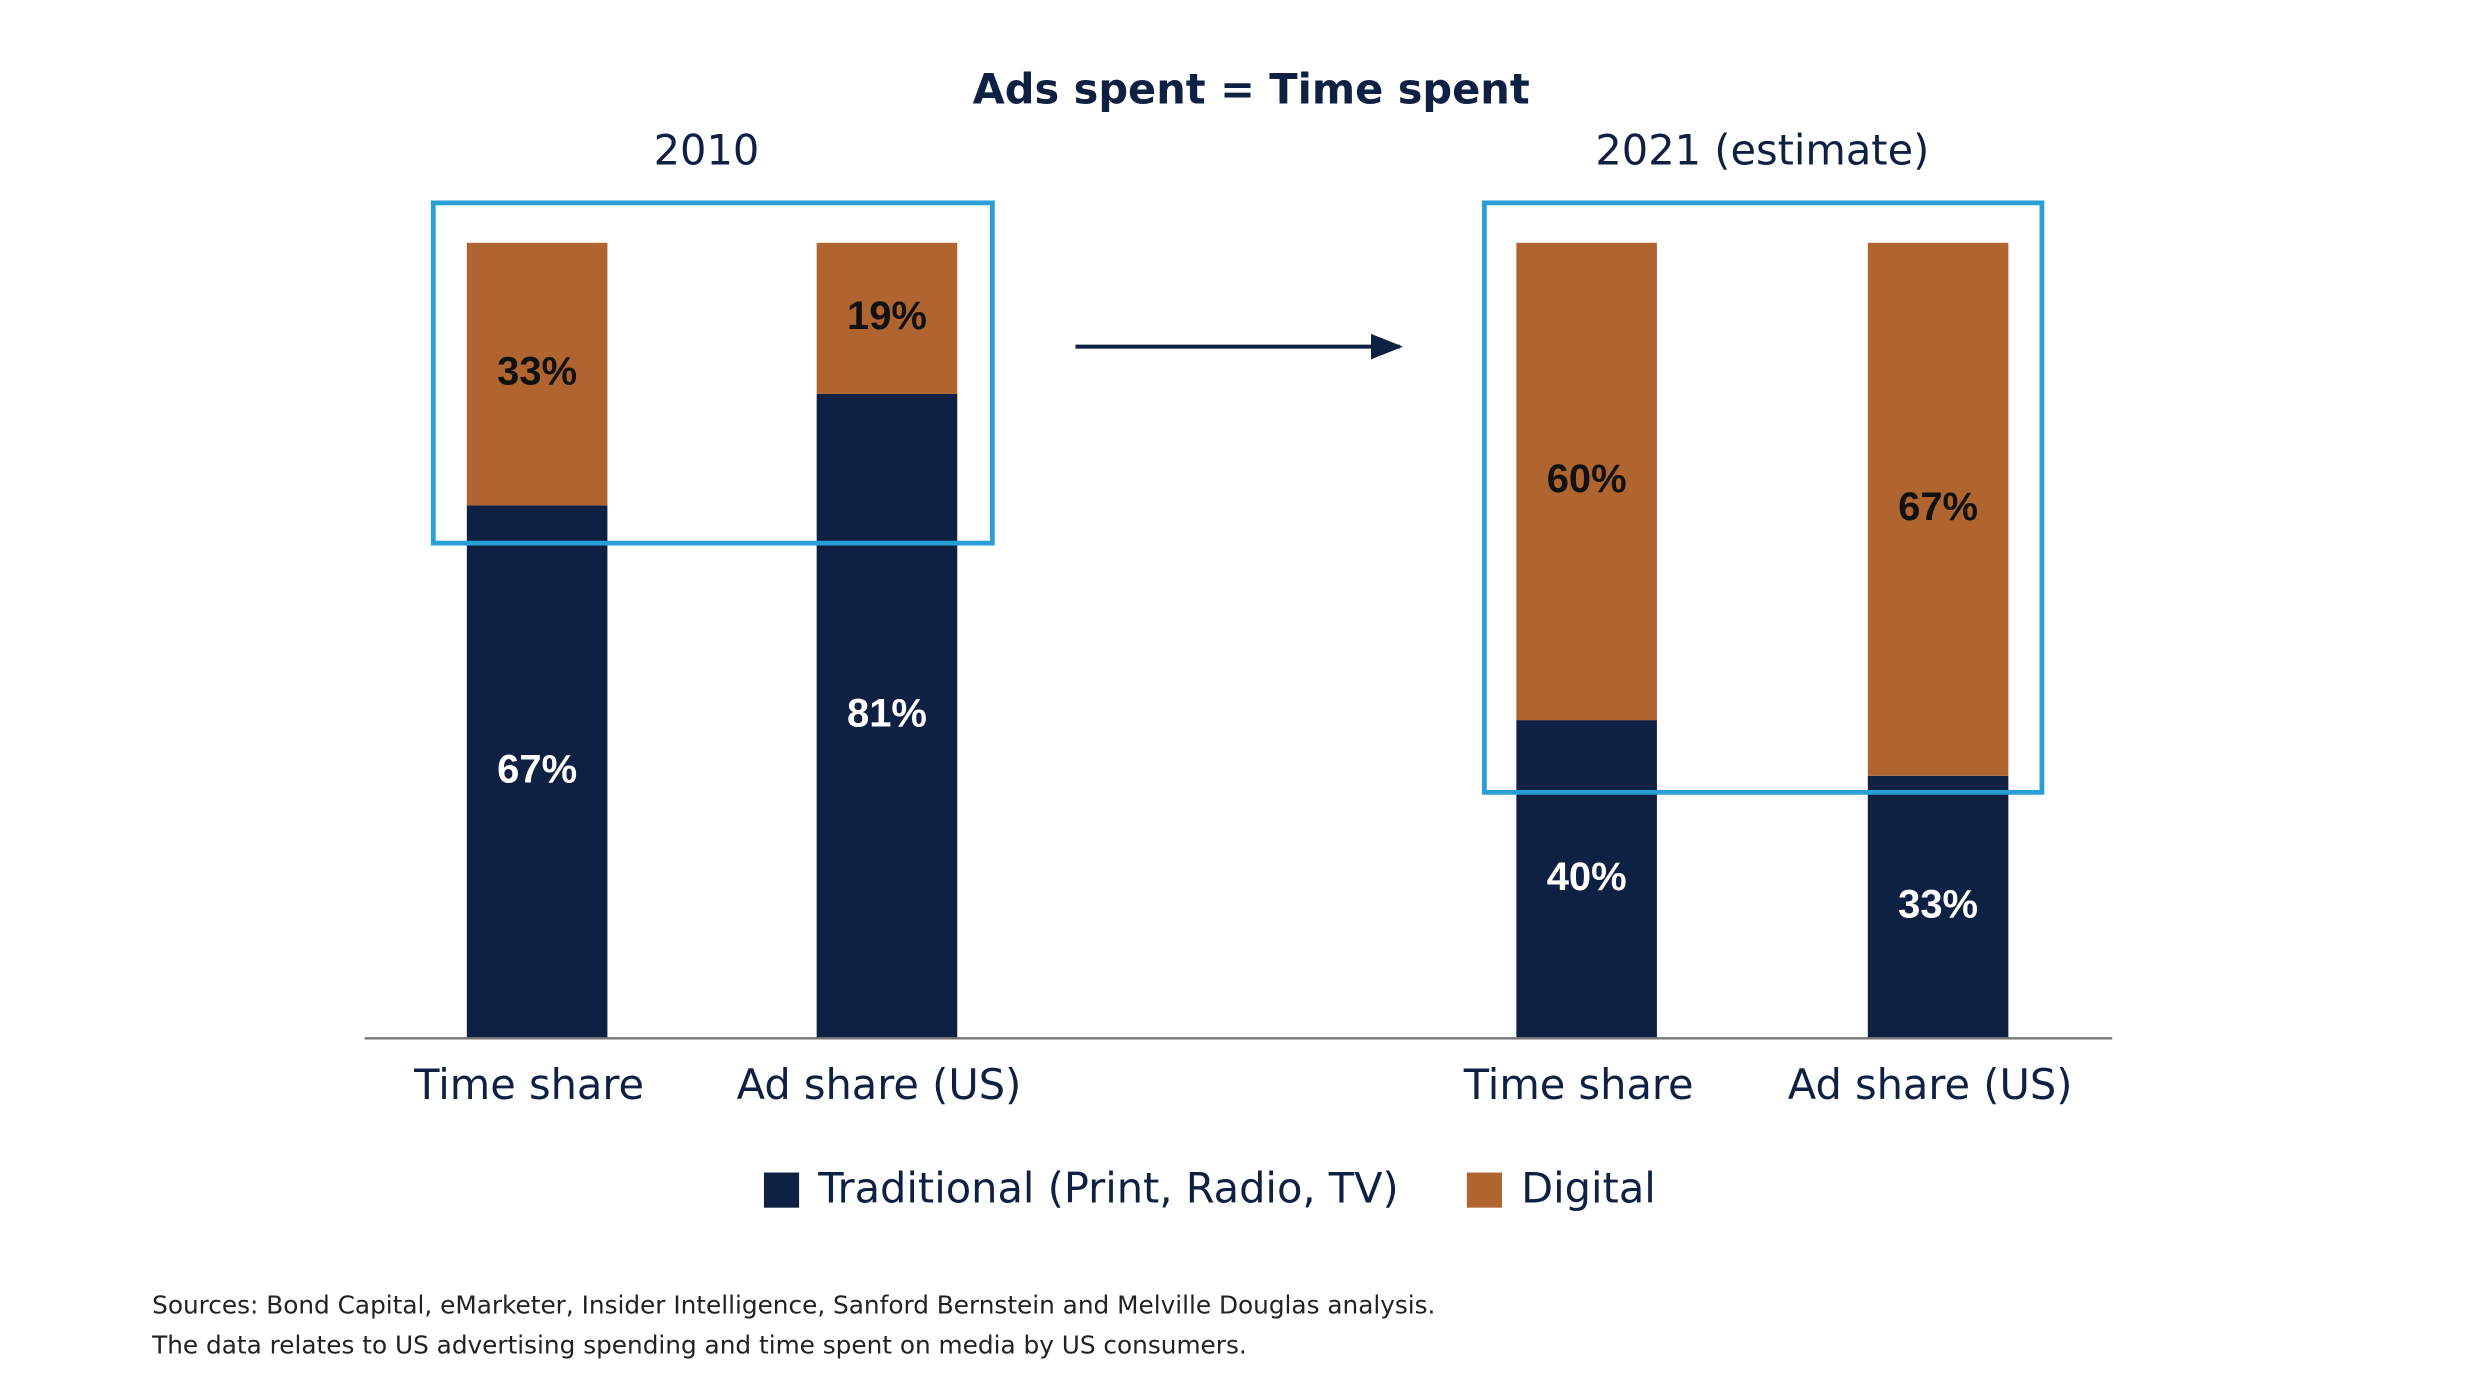 The width and height of the screenshot is (2480, 1377). I want to click on value-label: 81%, so click(887, 714).